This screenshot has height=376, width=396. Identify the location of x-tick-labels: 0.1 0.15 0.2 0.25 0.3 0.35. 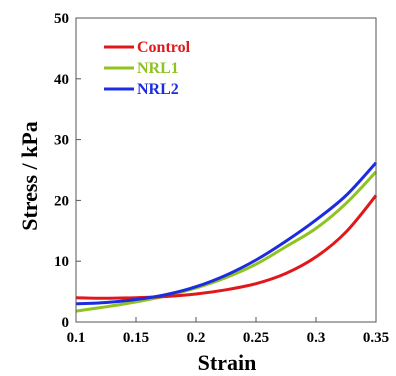
(228, 338).